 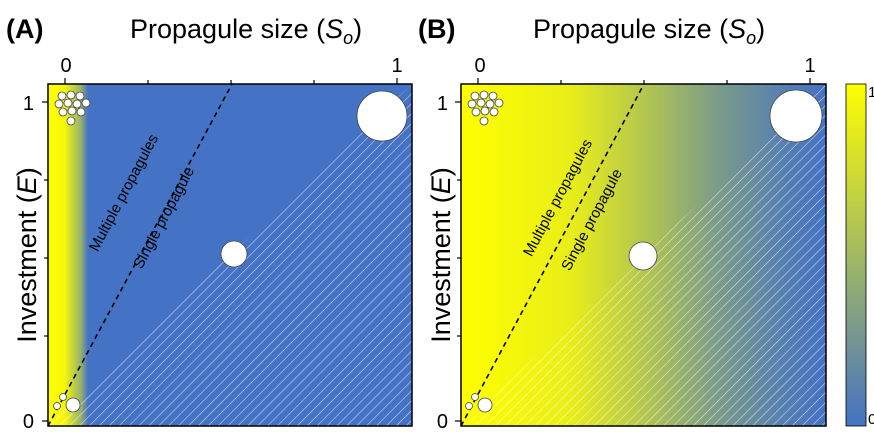 I want to click on x-axis-title-b: Propagule size (So), so click(x=649, y=31).